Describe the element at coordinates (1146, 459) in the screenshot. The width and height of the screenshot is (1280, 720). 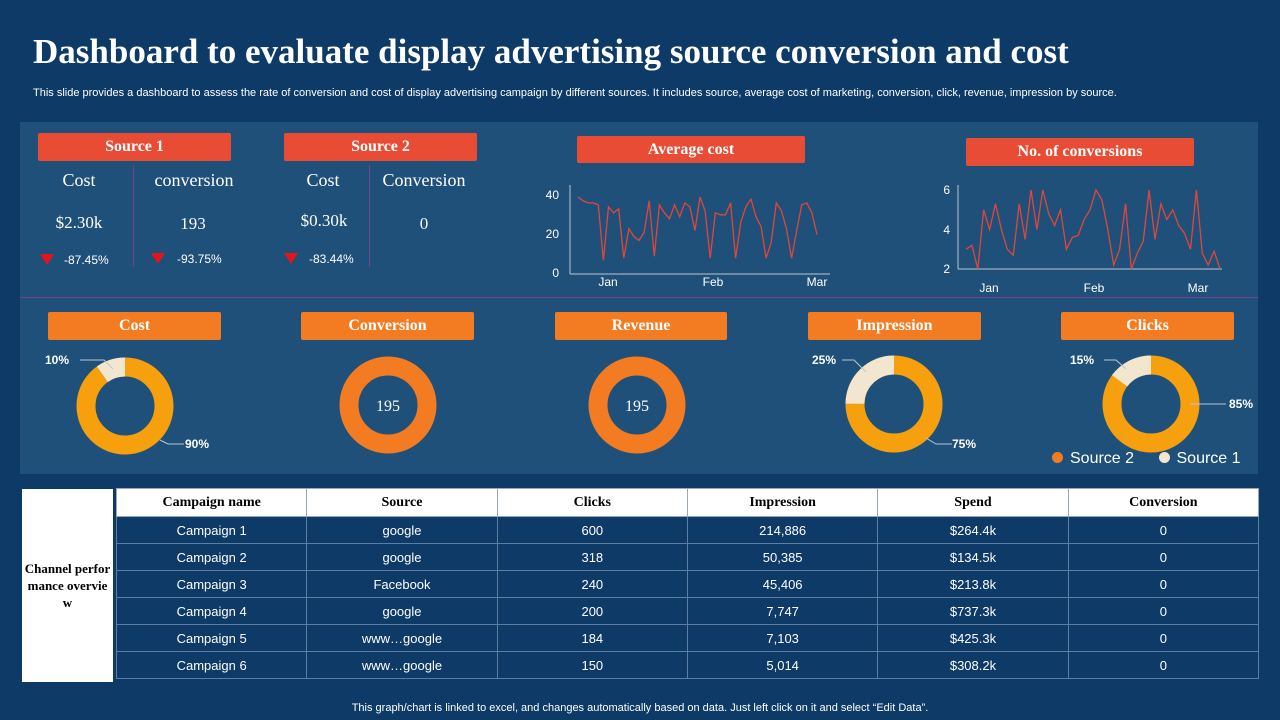
I see `chart-legend: Source 2 Source 1` at that location.